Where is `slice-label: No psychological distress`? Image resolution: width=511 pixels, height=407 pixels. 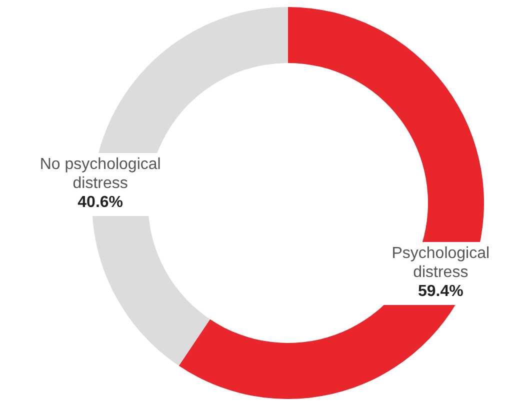 slice-label: No psychological distress is located at coordinates (100, 174).